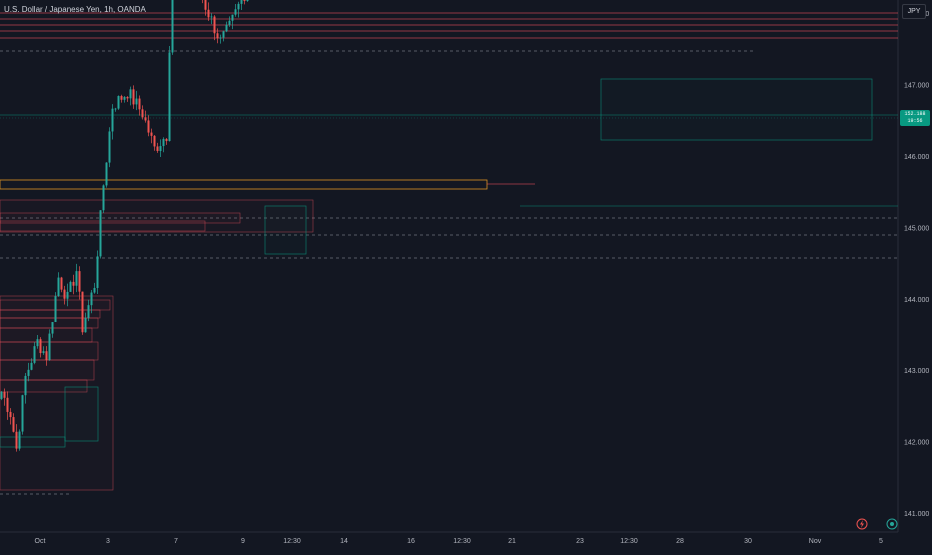 Image resolution: width=932 pixels, height=555 pixels. I want to click on y-tick-label: 147.000, so click(916, 86).